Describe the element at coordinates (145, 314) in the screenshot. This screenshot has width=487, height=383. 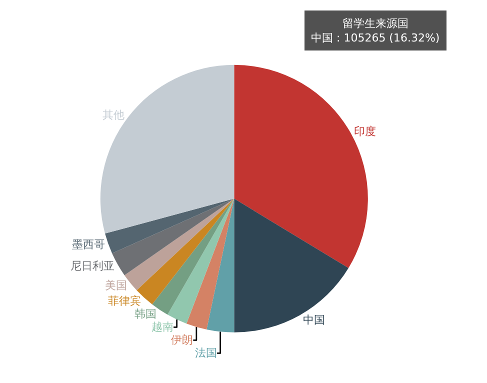
I see `slice-label: 韩国` at that location.